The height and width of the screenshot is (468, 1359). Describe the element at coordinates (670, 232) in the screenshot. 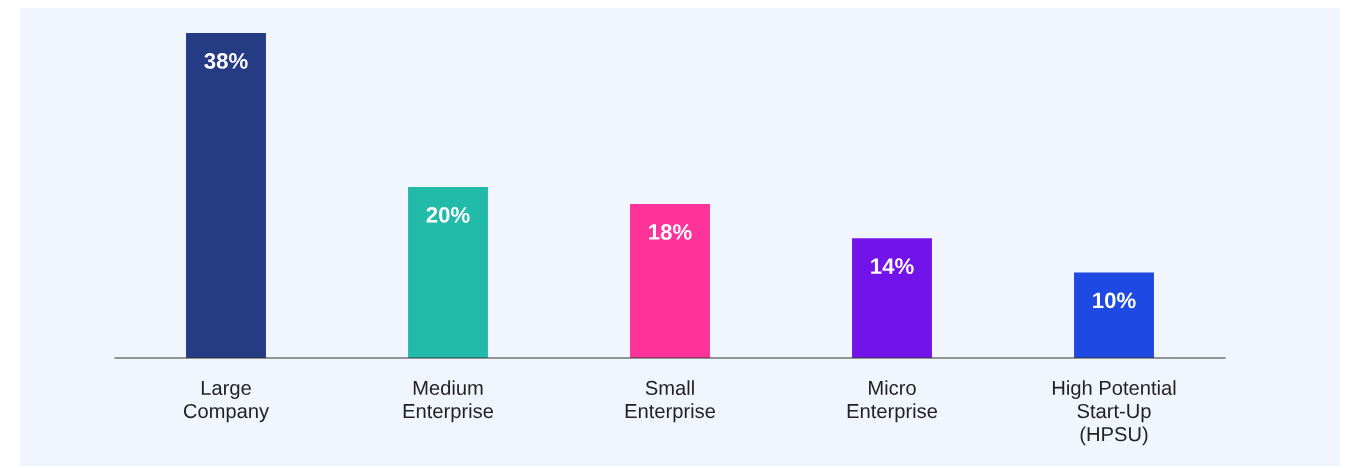

I see `data-label: 18%` at that location.